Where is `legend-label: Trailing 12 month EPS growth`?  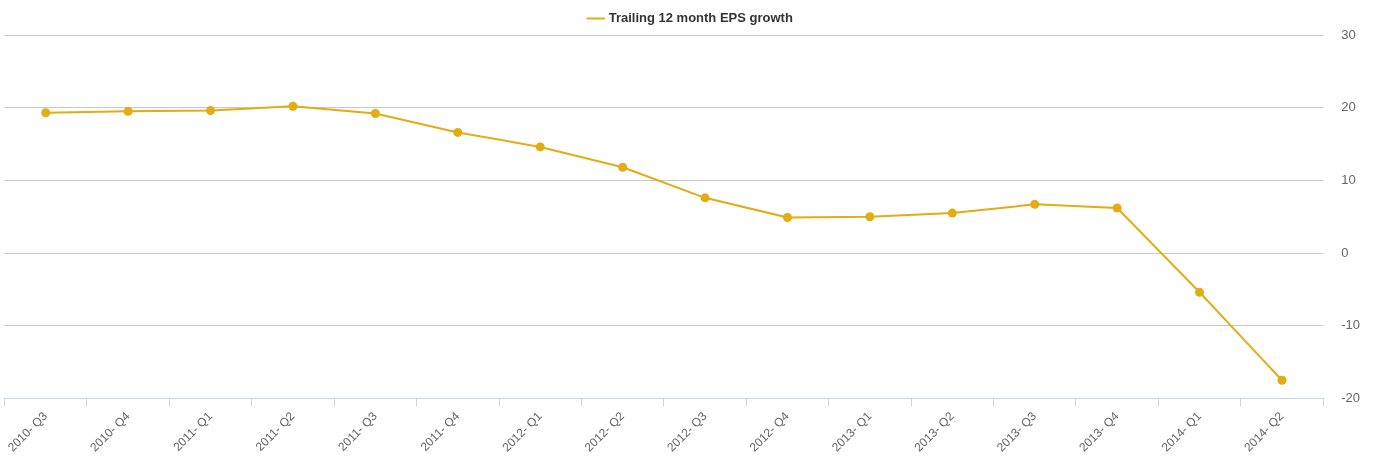 legend-label: Trailing 12 month EPS growth is located at coordinates (700, 18).